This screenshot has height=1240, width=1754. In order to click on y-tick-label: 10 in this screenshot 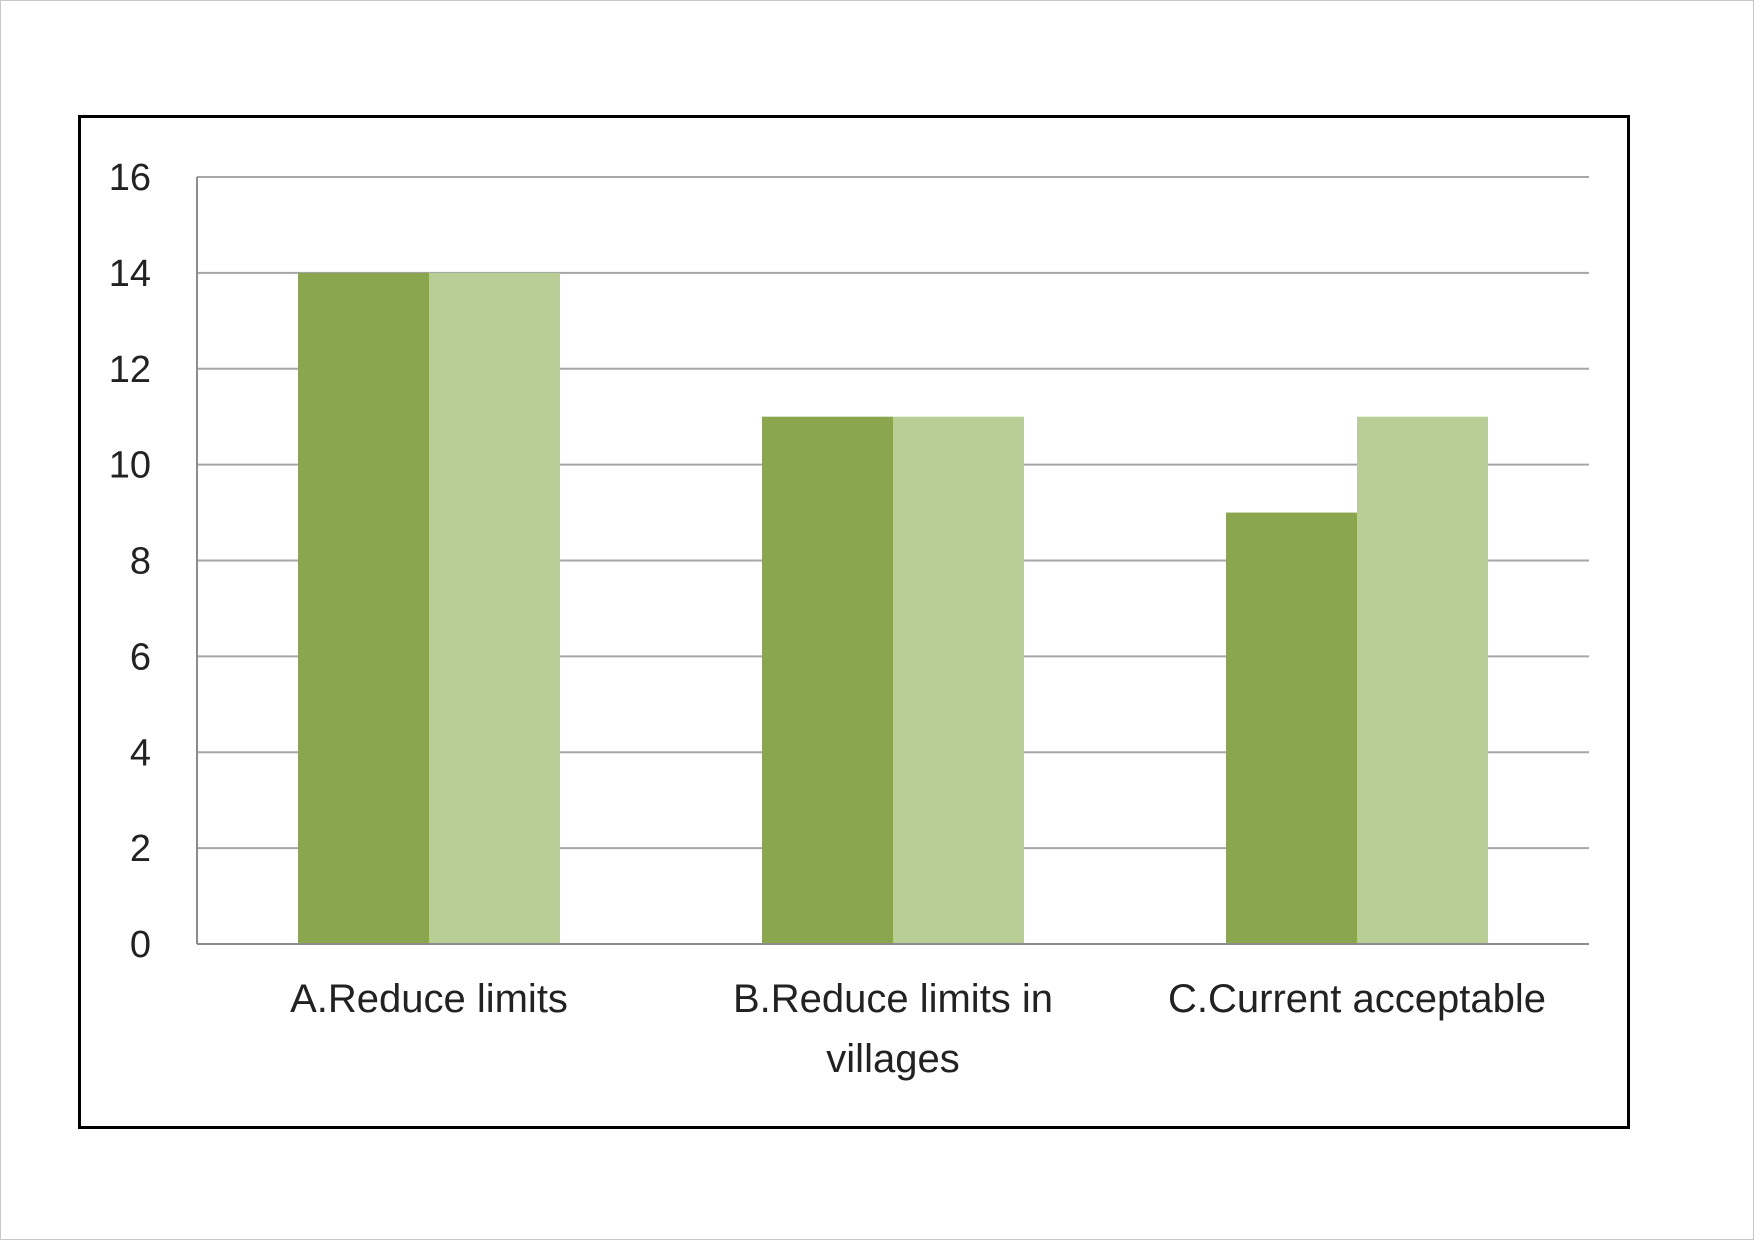, I will do `click(130, 466)`.